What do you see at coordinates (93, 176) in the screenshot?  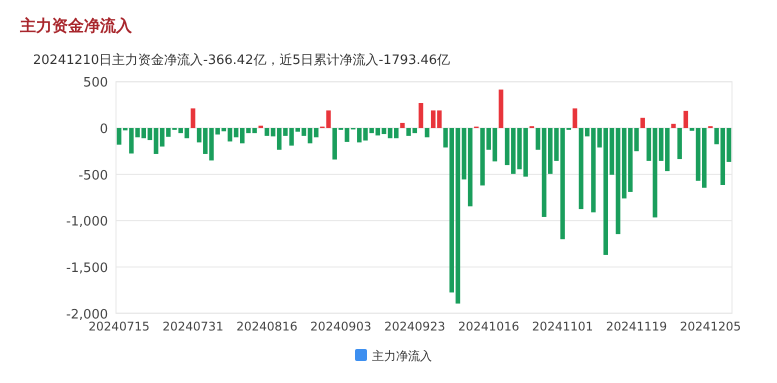 I see `ytick: -500` at bounding box center [93, 176].